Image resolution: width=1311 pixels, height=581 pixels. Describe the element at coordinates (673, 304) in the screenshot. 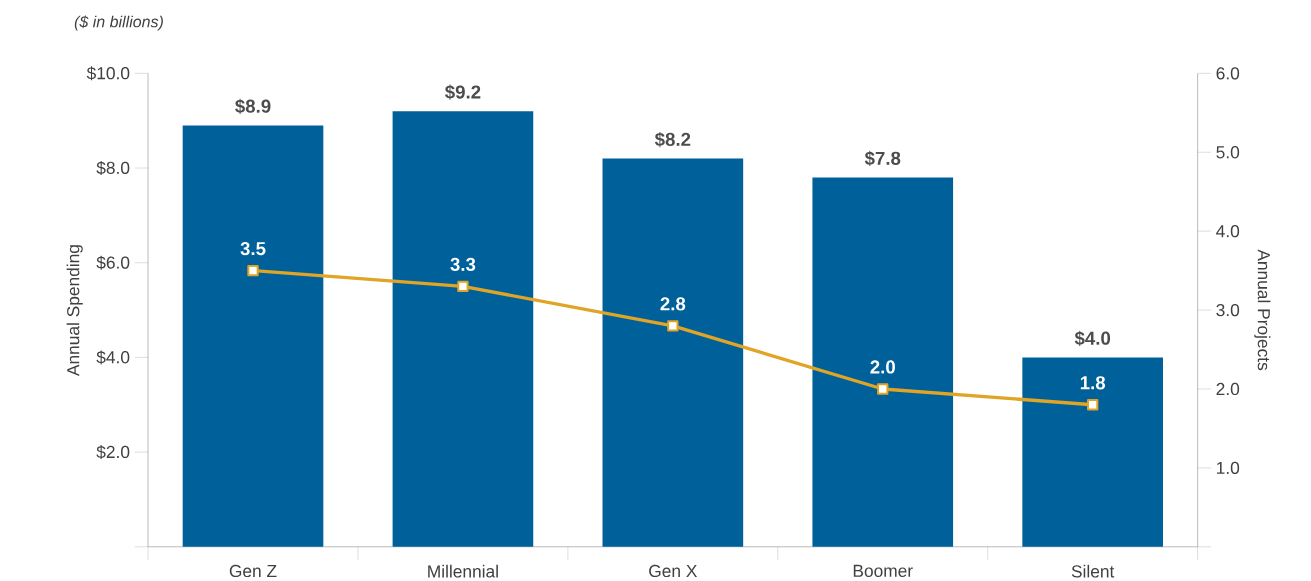

I see `data-label: 2.8` at that location.